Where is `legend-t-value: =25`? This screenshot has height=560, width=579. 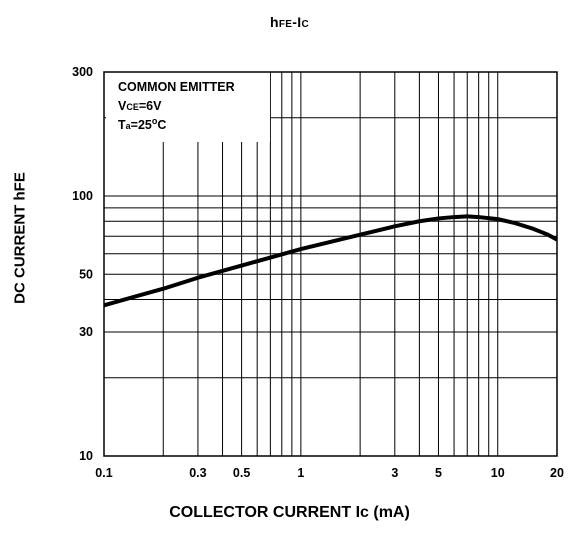
legend-t-value: =25 is located at coordinates (141, 125).